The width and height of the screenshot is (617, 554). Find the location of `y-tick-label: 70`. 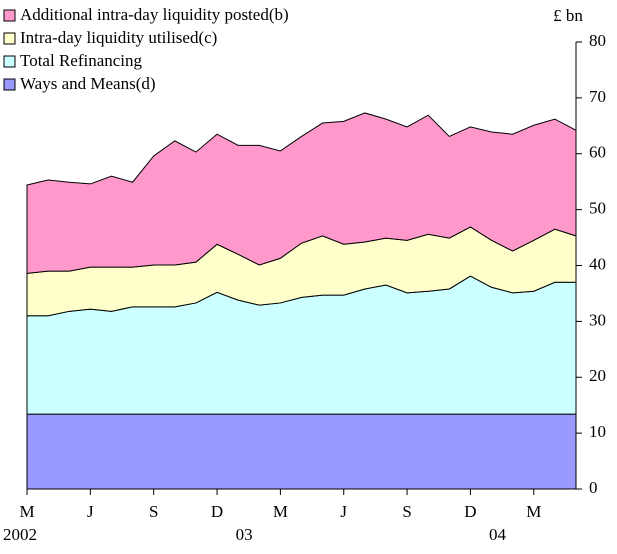

y-tick-label: 70 is located at coordinates (597, 96).